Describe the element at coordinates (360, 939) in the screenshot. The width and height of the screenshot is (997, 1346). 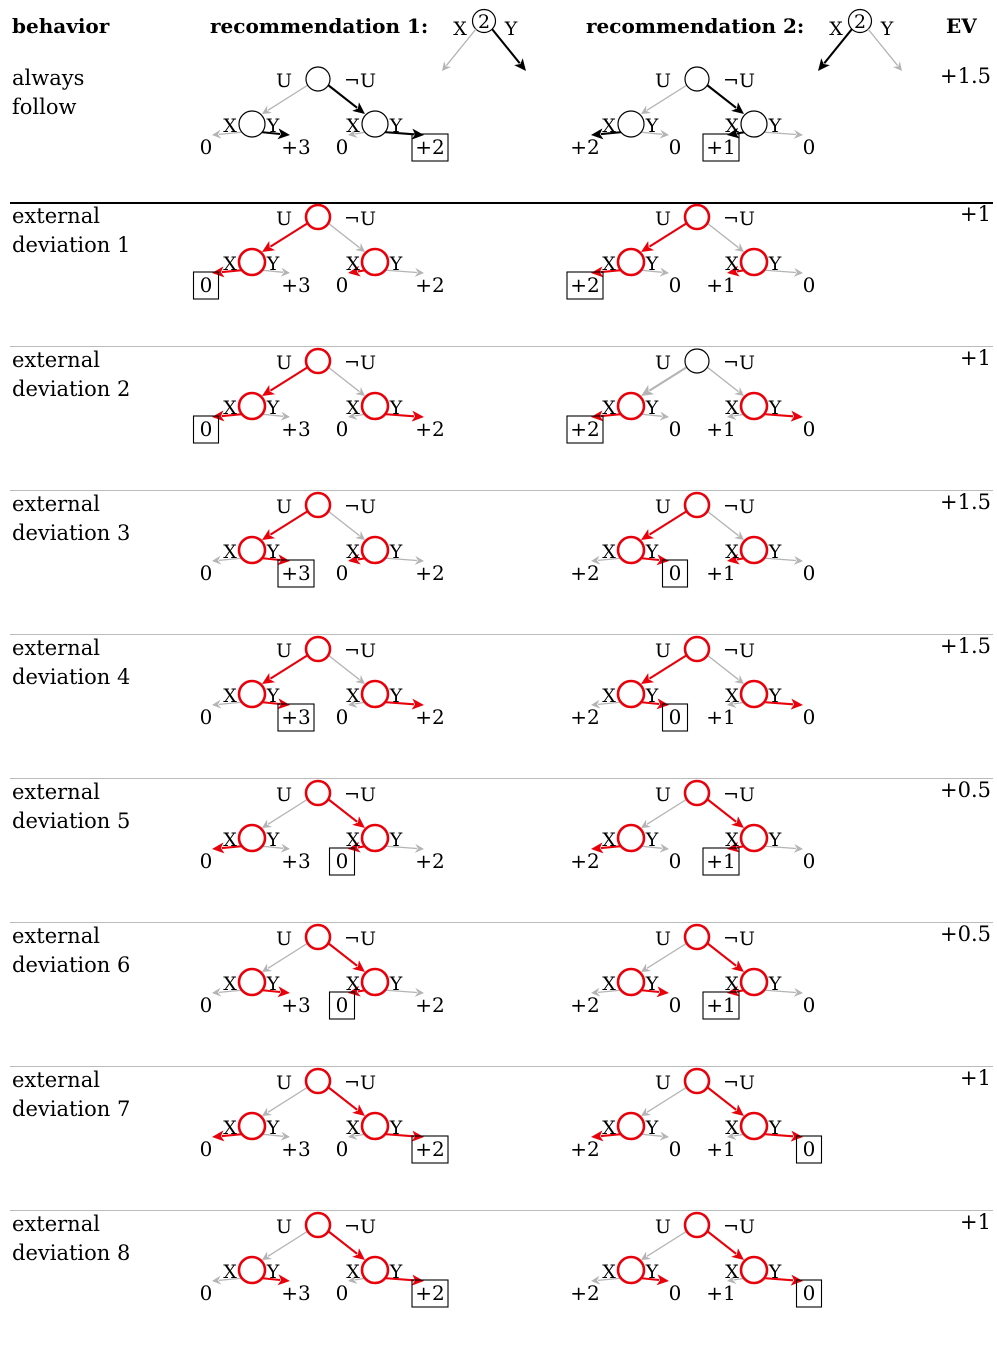
I see `row7-rec1-label-not-u: ¬U` at that location.